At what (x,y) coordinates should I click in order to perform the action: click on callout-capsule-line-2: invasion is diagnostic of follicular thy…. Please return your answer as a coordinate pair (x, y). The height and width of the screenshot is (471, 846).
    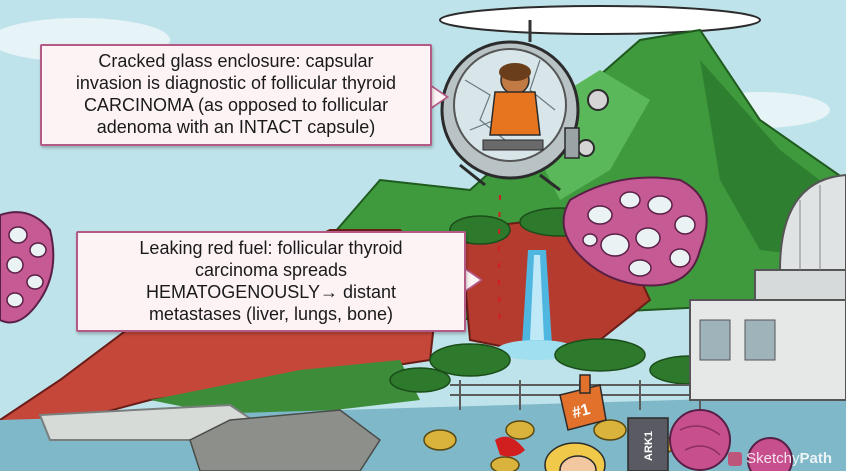
    Looking at the image, I should click on (236, 83).